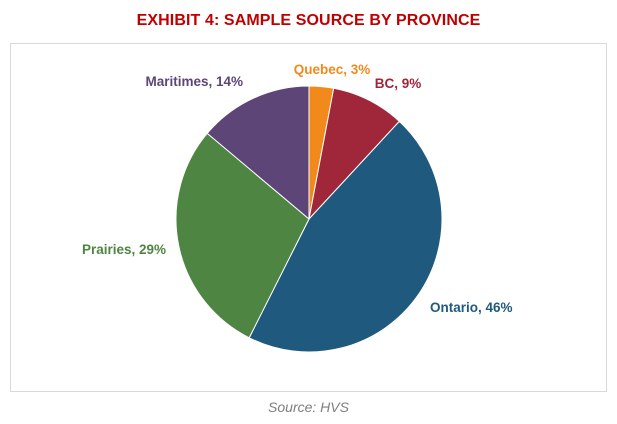 Image resolution: width=617 pixels, height=424 pixels. Describe the element at coordinates (308, 20) in the screenshot. I see `chart-title: EXHIBIT 4: SAMPLE SOURCE BY PROVINCE` at that location.